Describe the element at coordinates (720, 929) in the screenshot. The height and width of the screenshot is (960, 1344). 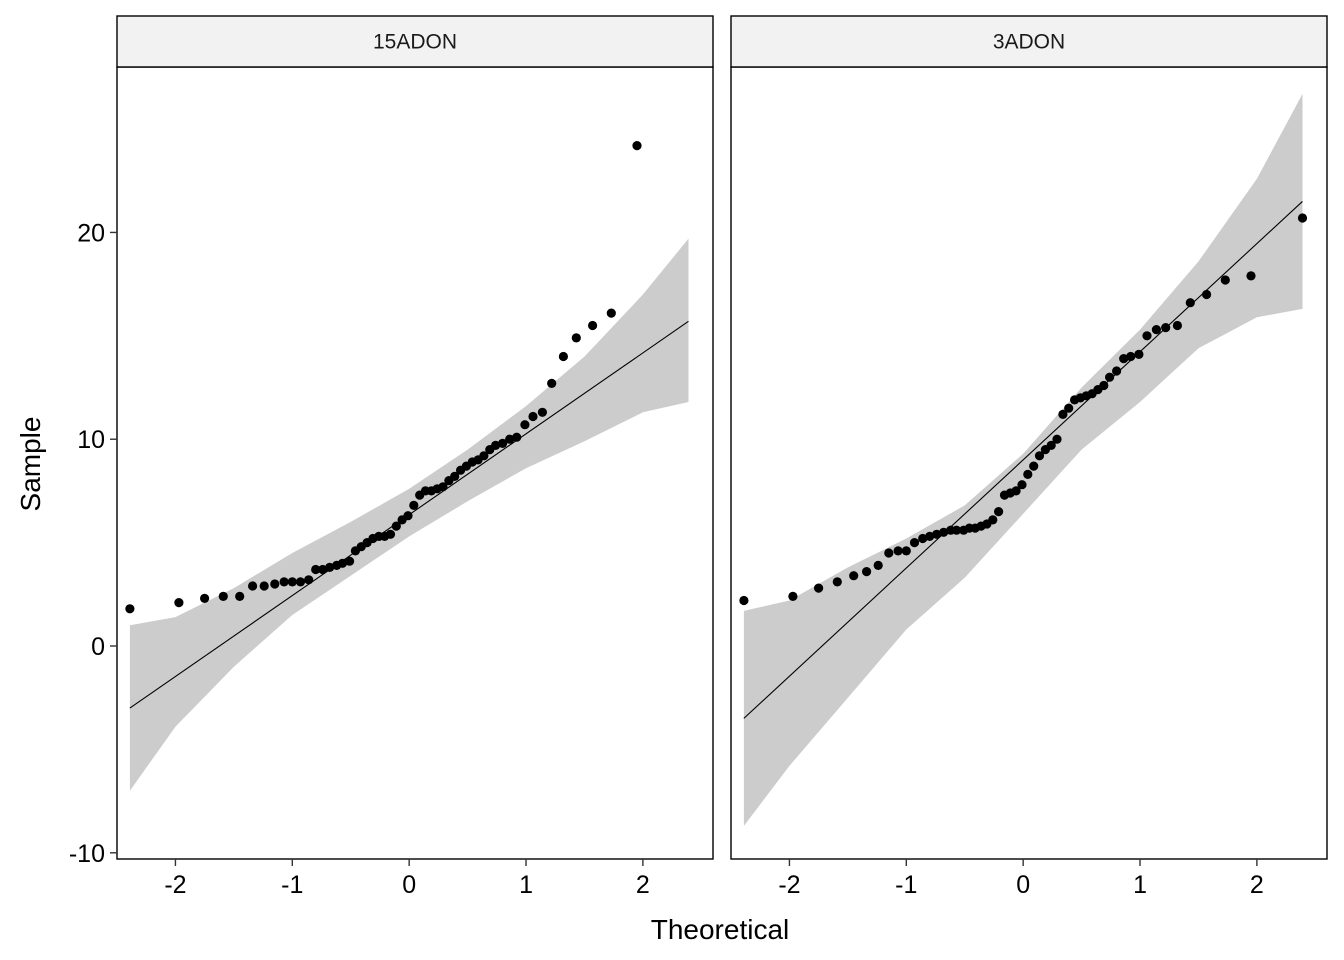
I see `x-axis-title: Theoretical` at that location.